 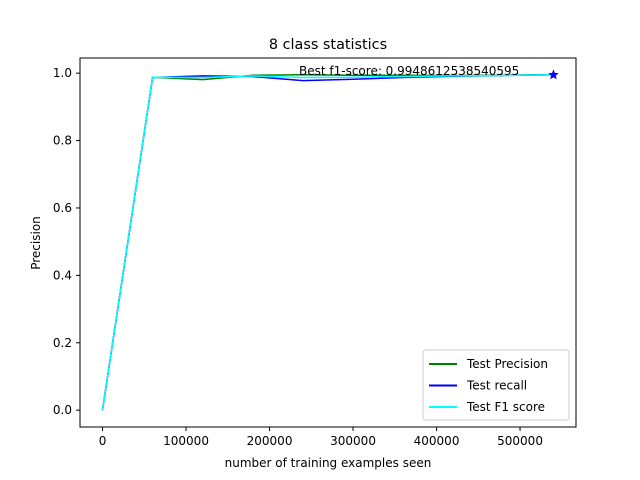 What do you see at coordinates (328, 45) in the screenshot?
I see `chart-title: 8 class statistics` at bounding box center [328, 45].